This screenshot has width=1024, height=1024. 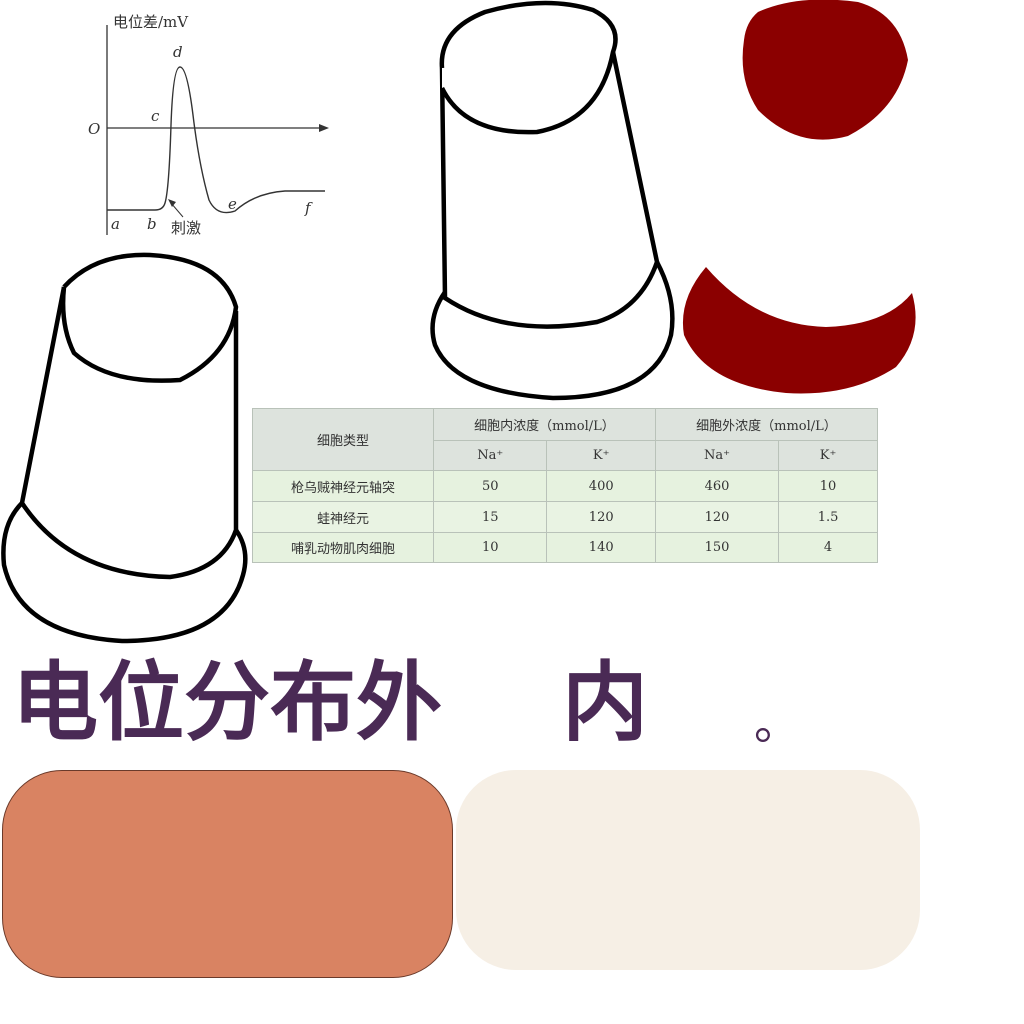 I want to click on subheader-na-outside: Na⁺, so click(x=717, y=455).